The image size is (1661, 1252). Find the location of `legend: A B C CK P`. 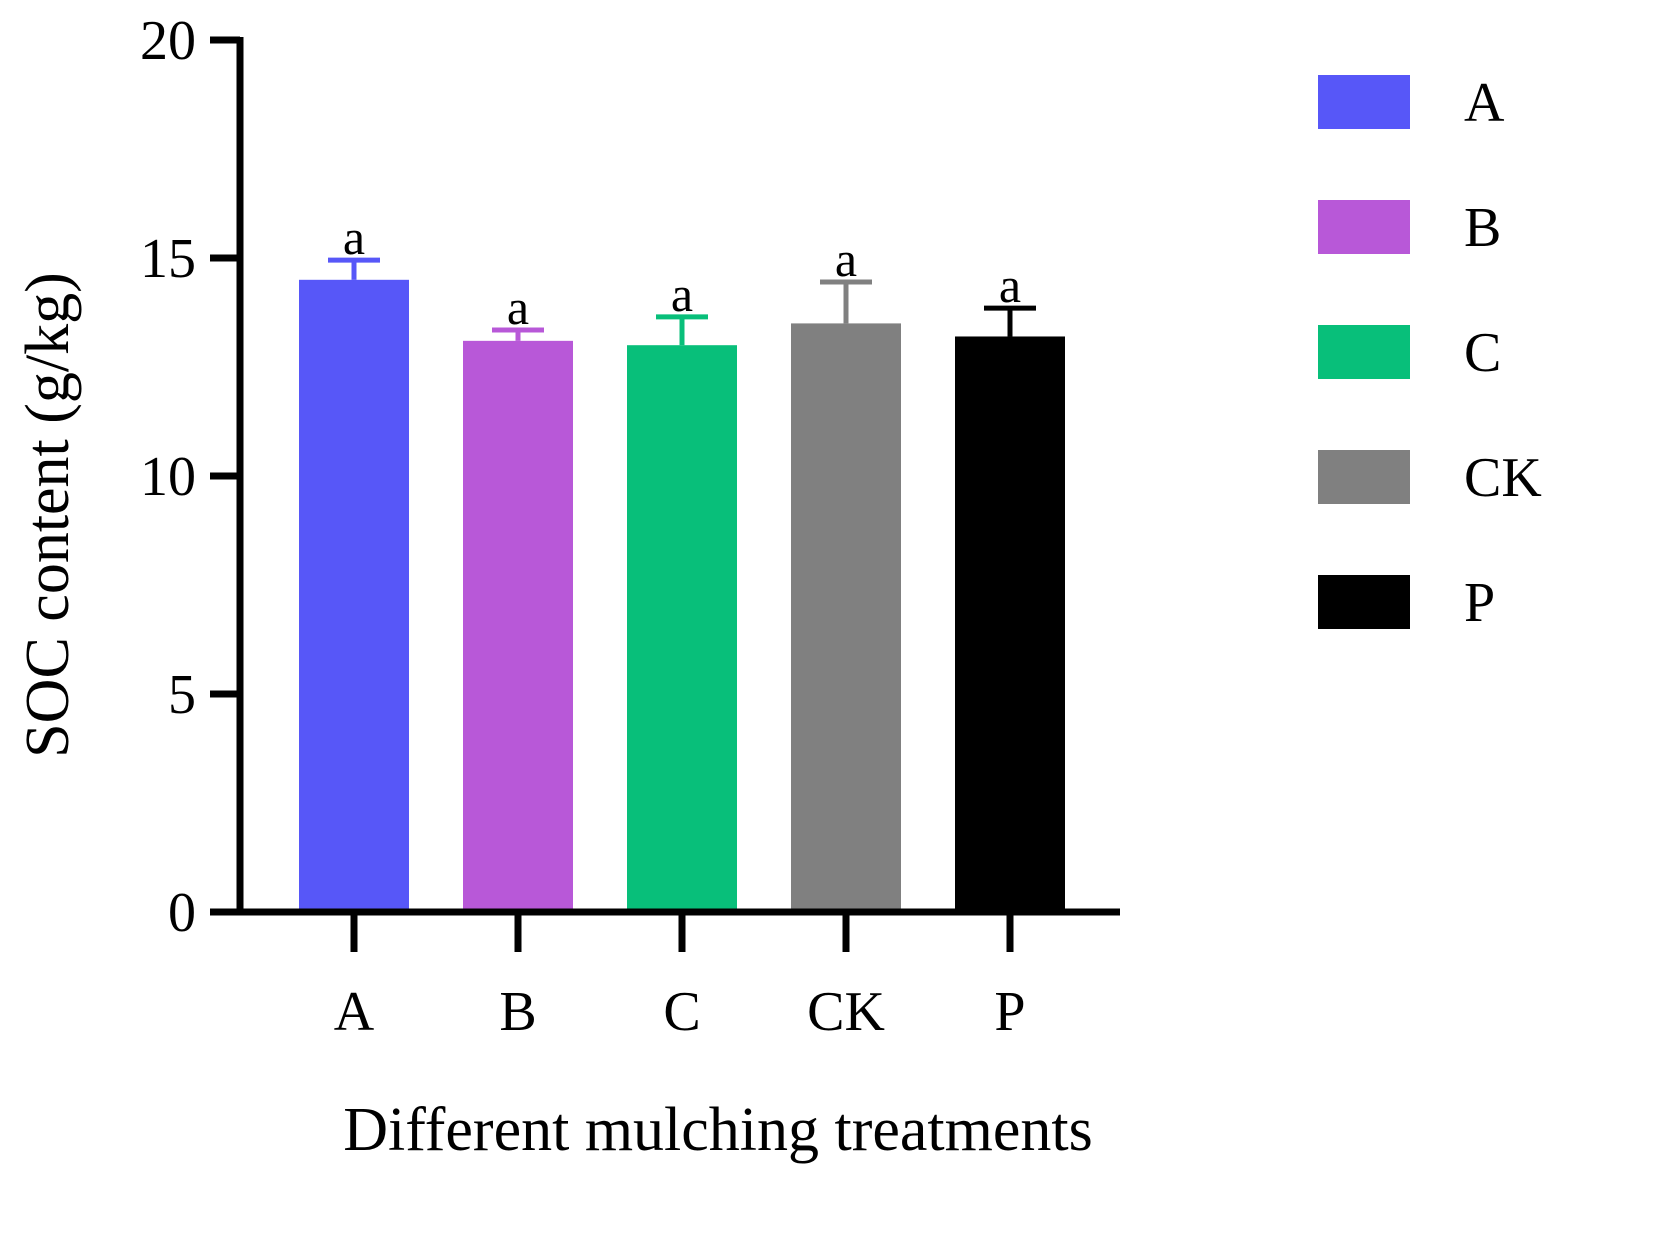

legend: A B C CK P is located at coordinates (1430, 353).